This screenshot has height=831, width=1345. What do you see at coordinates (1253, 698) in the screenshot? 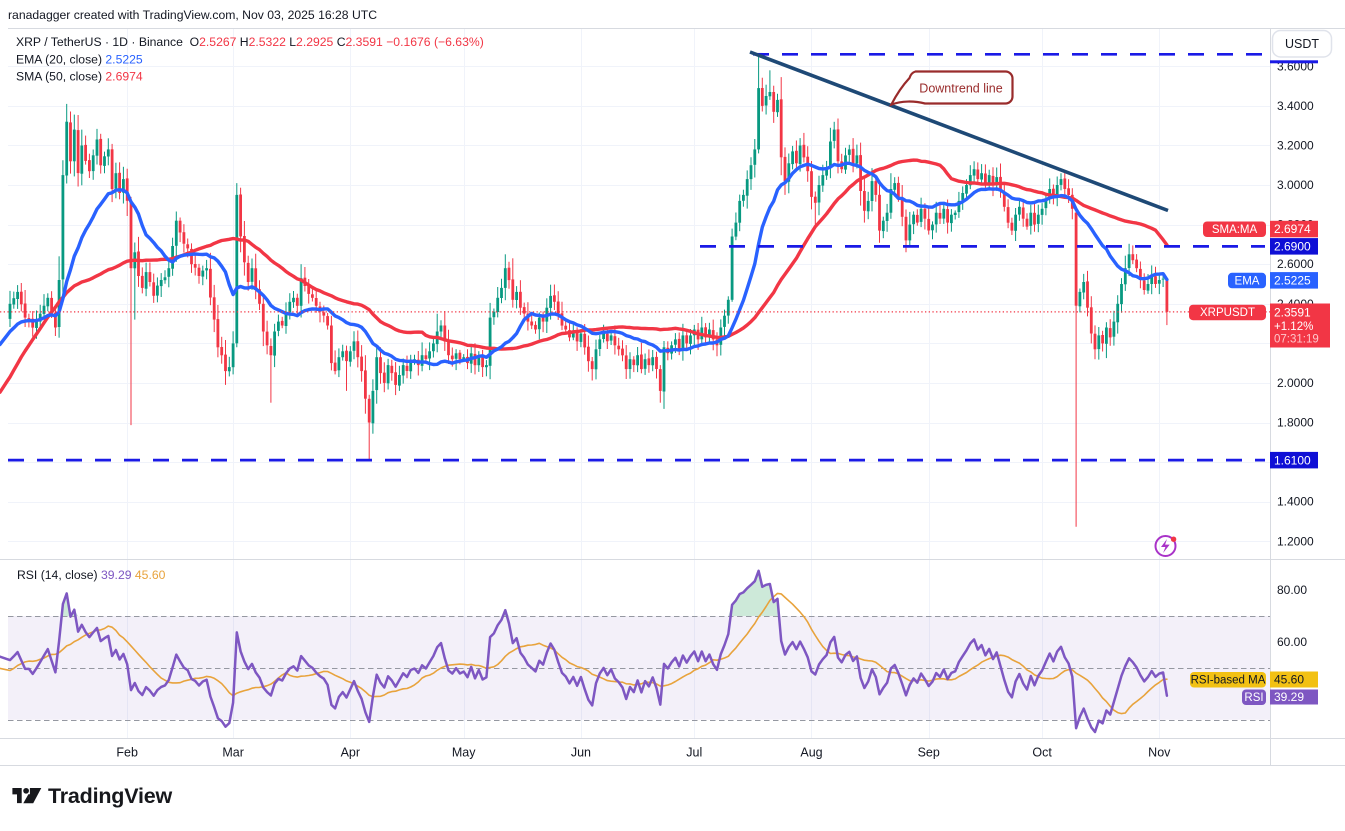
I see `svg-text: RSI` at bounding box center [1253, 698].